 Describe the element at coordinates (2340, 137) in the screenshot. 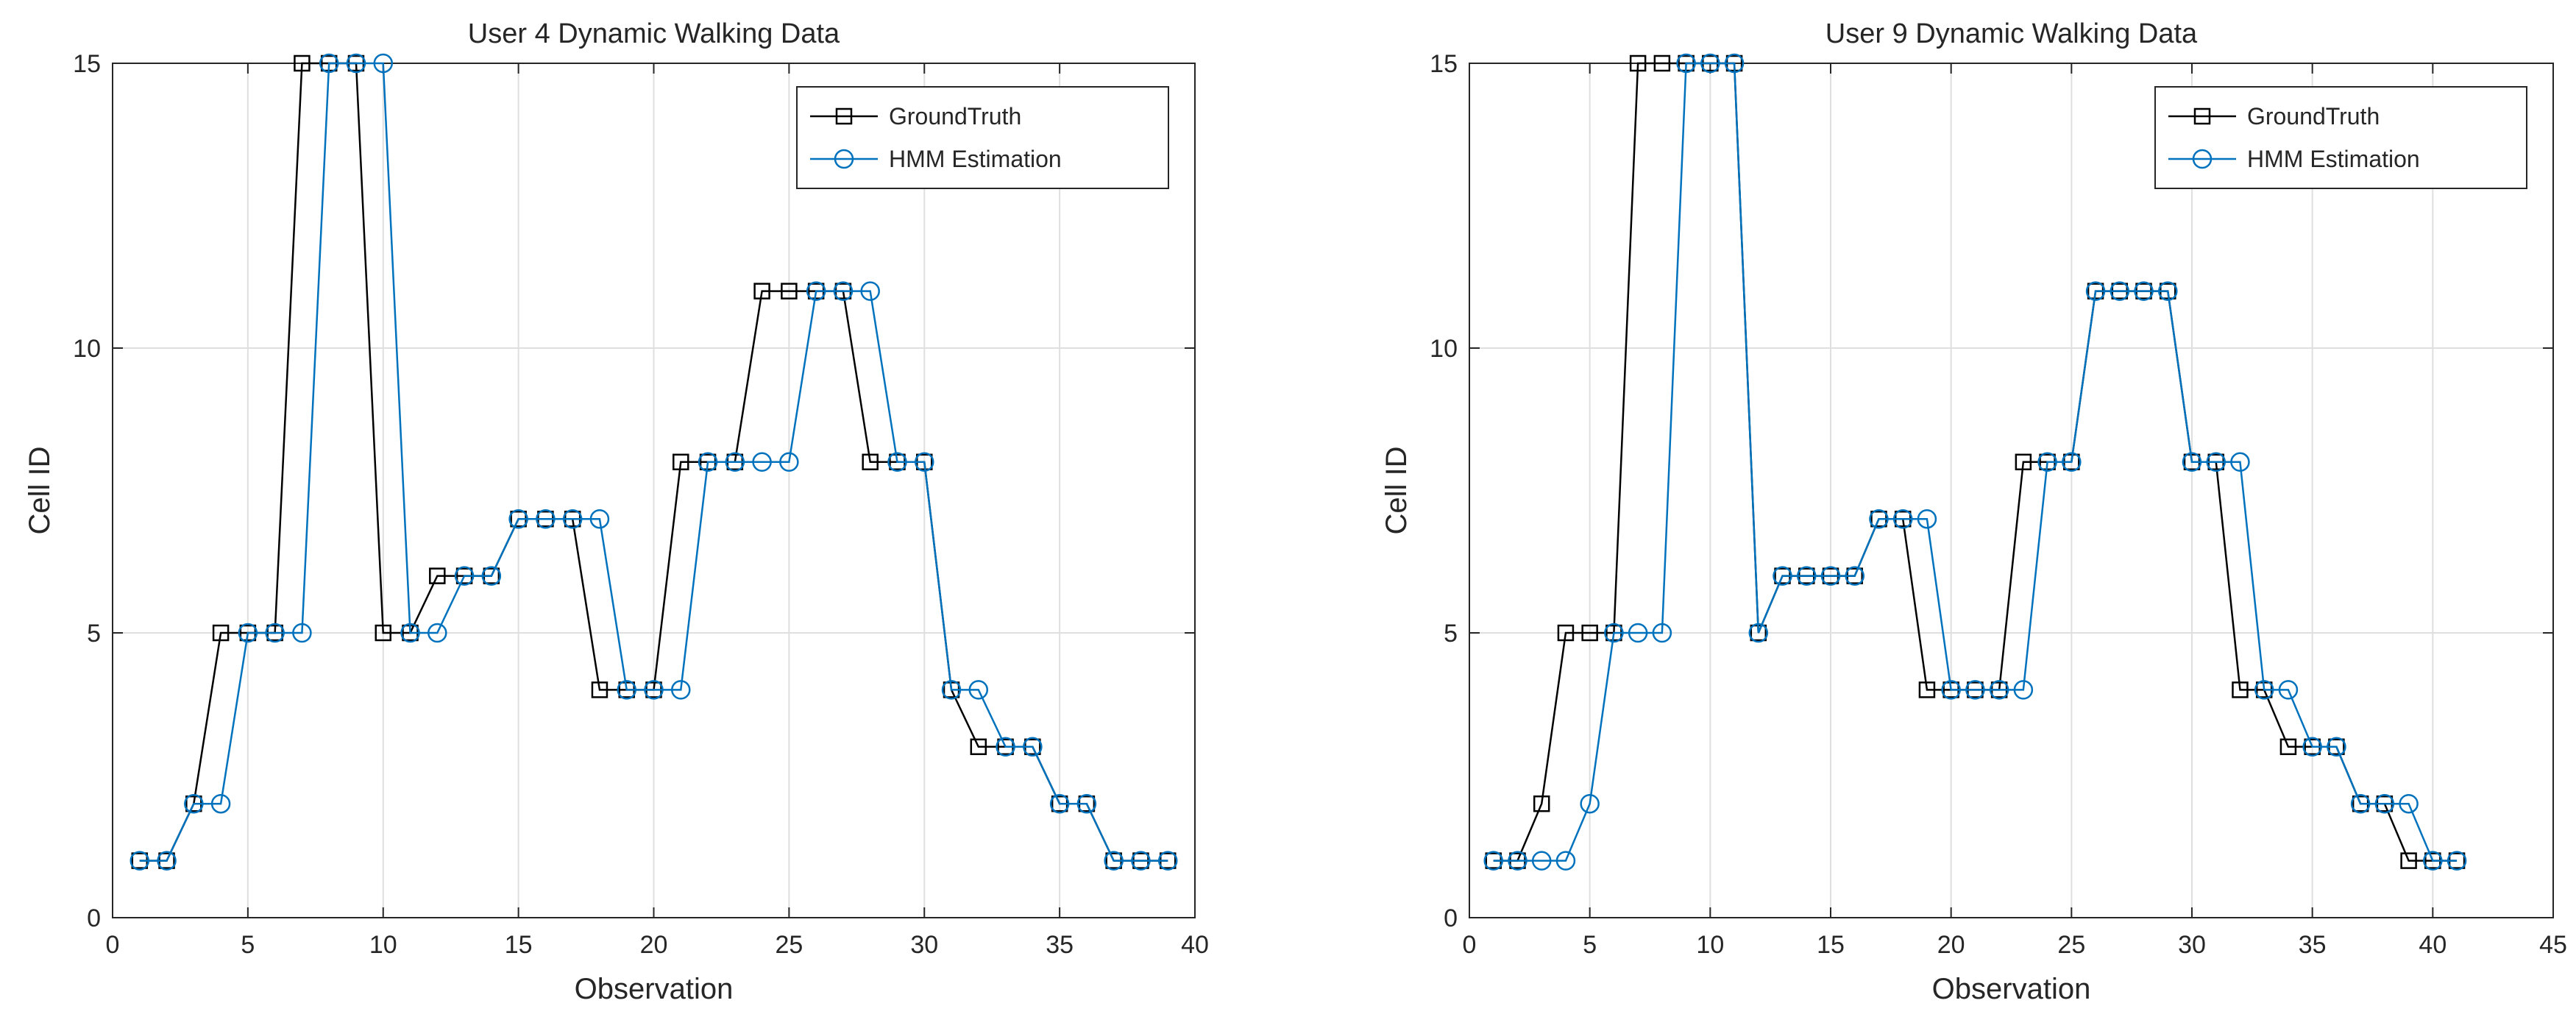

I see `legend: GroundTruth HMM Estimation` at that location.